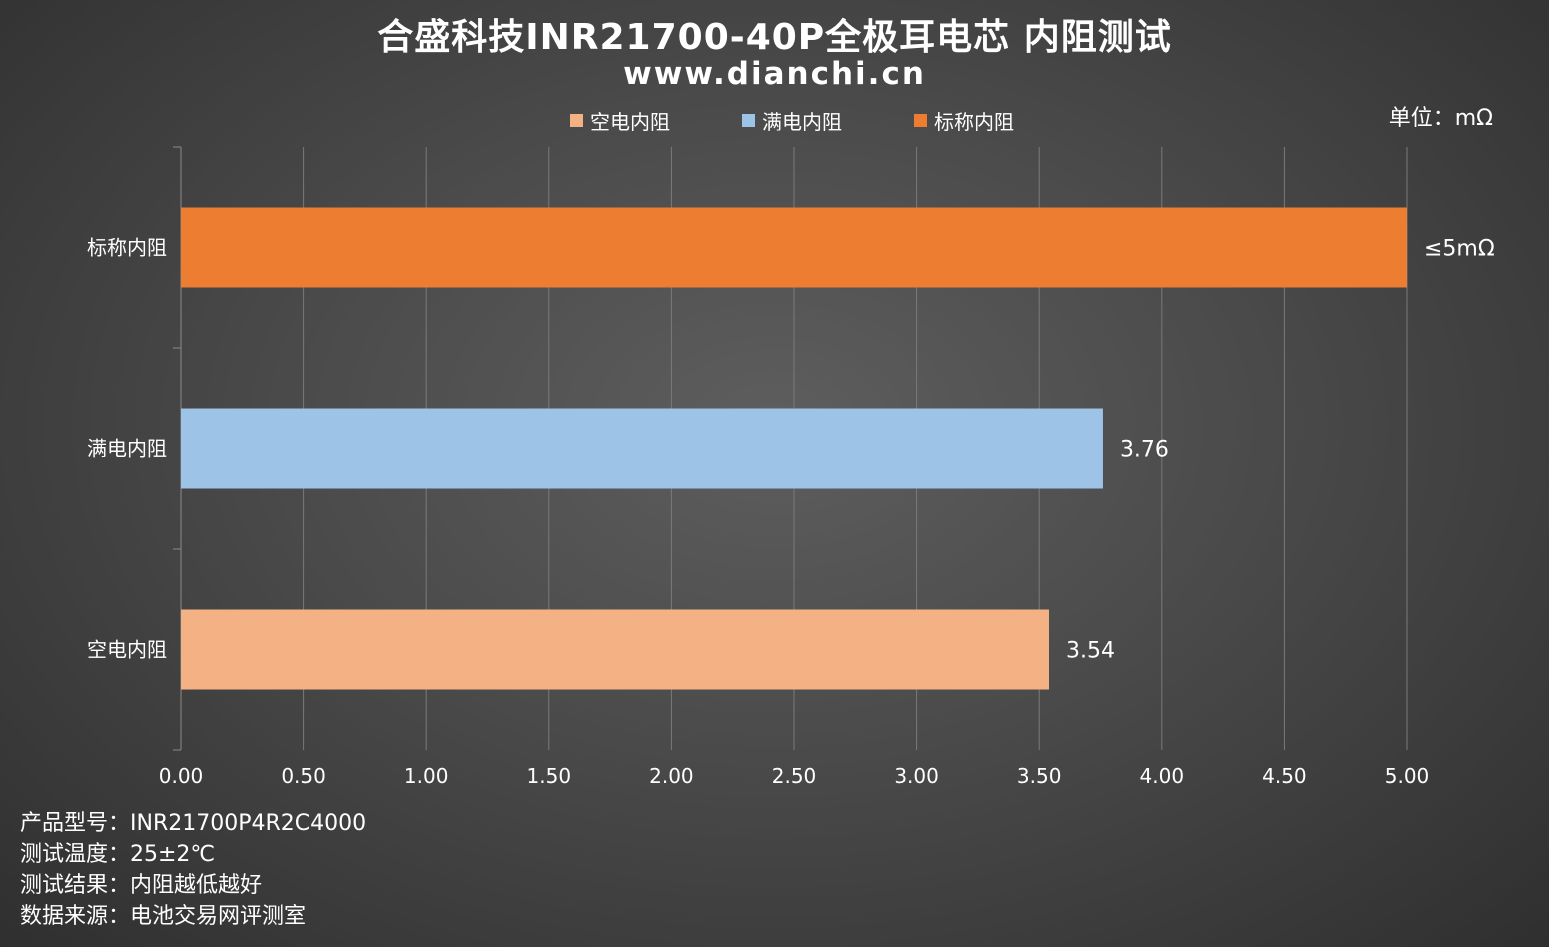  Describe the element at coordinates (127, 248) in the screenshot. I see `category-label: 标称内阻` at that location.